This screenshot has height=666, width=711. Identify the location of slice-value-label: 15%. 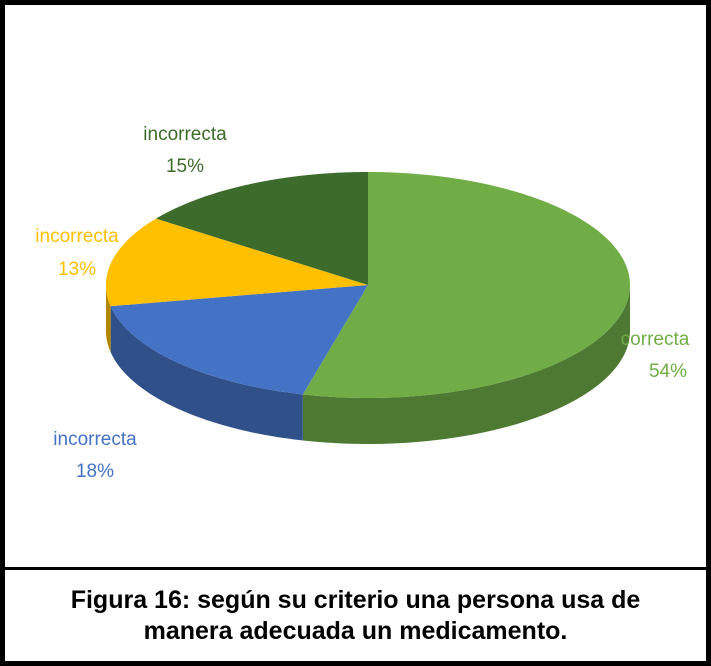
(185, 166).